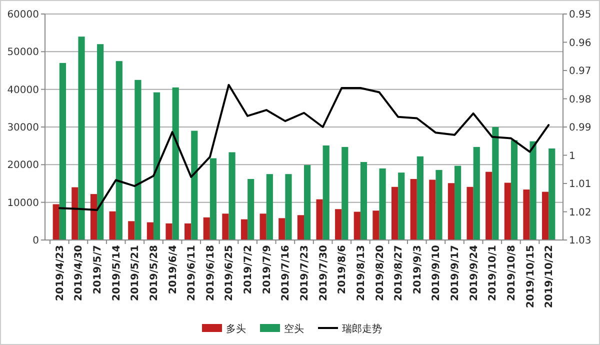 Image resolution: width=600 pixels, height=345 pixels. Describe the element at coordinates (580, 71) in the screenshot. I see `y2-tick-label: 0.97` at that location.